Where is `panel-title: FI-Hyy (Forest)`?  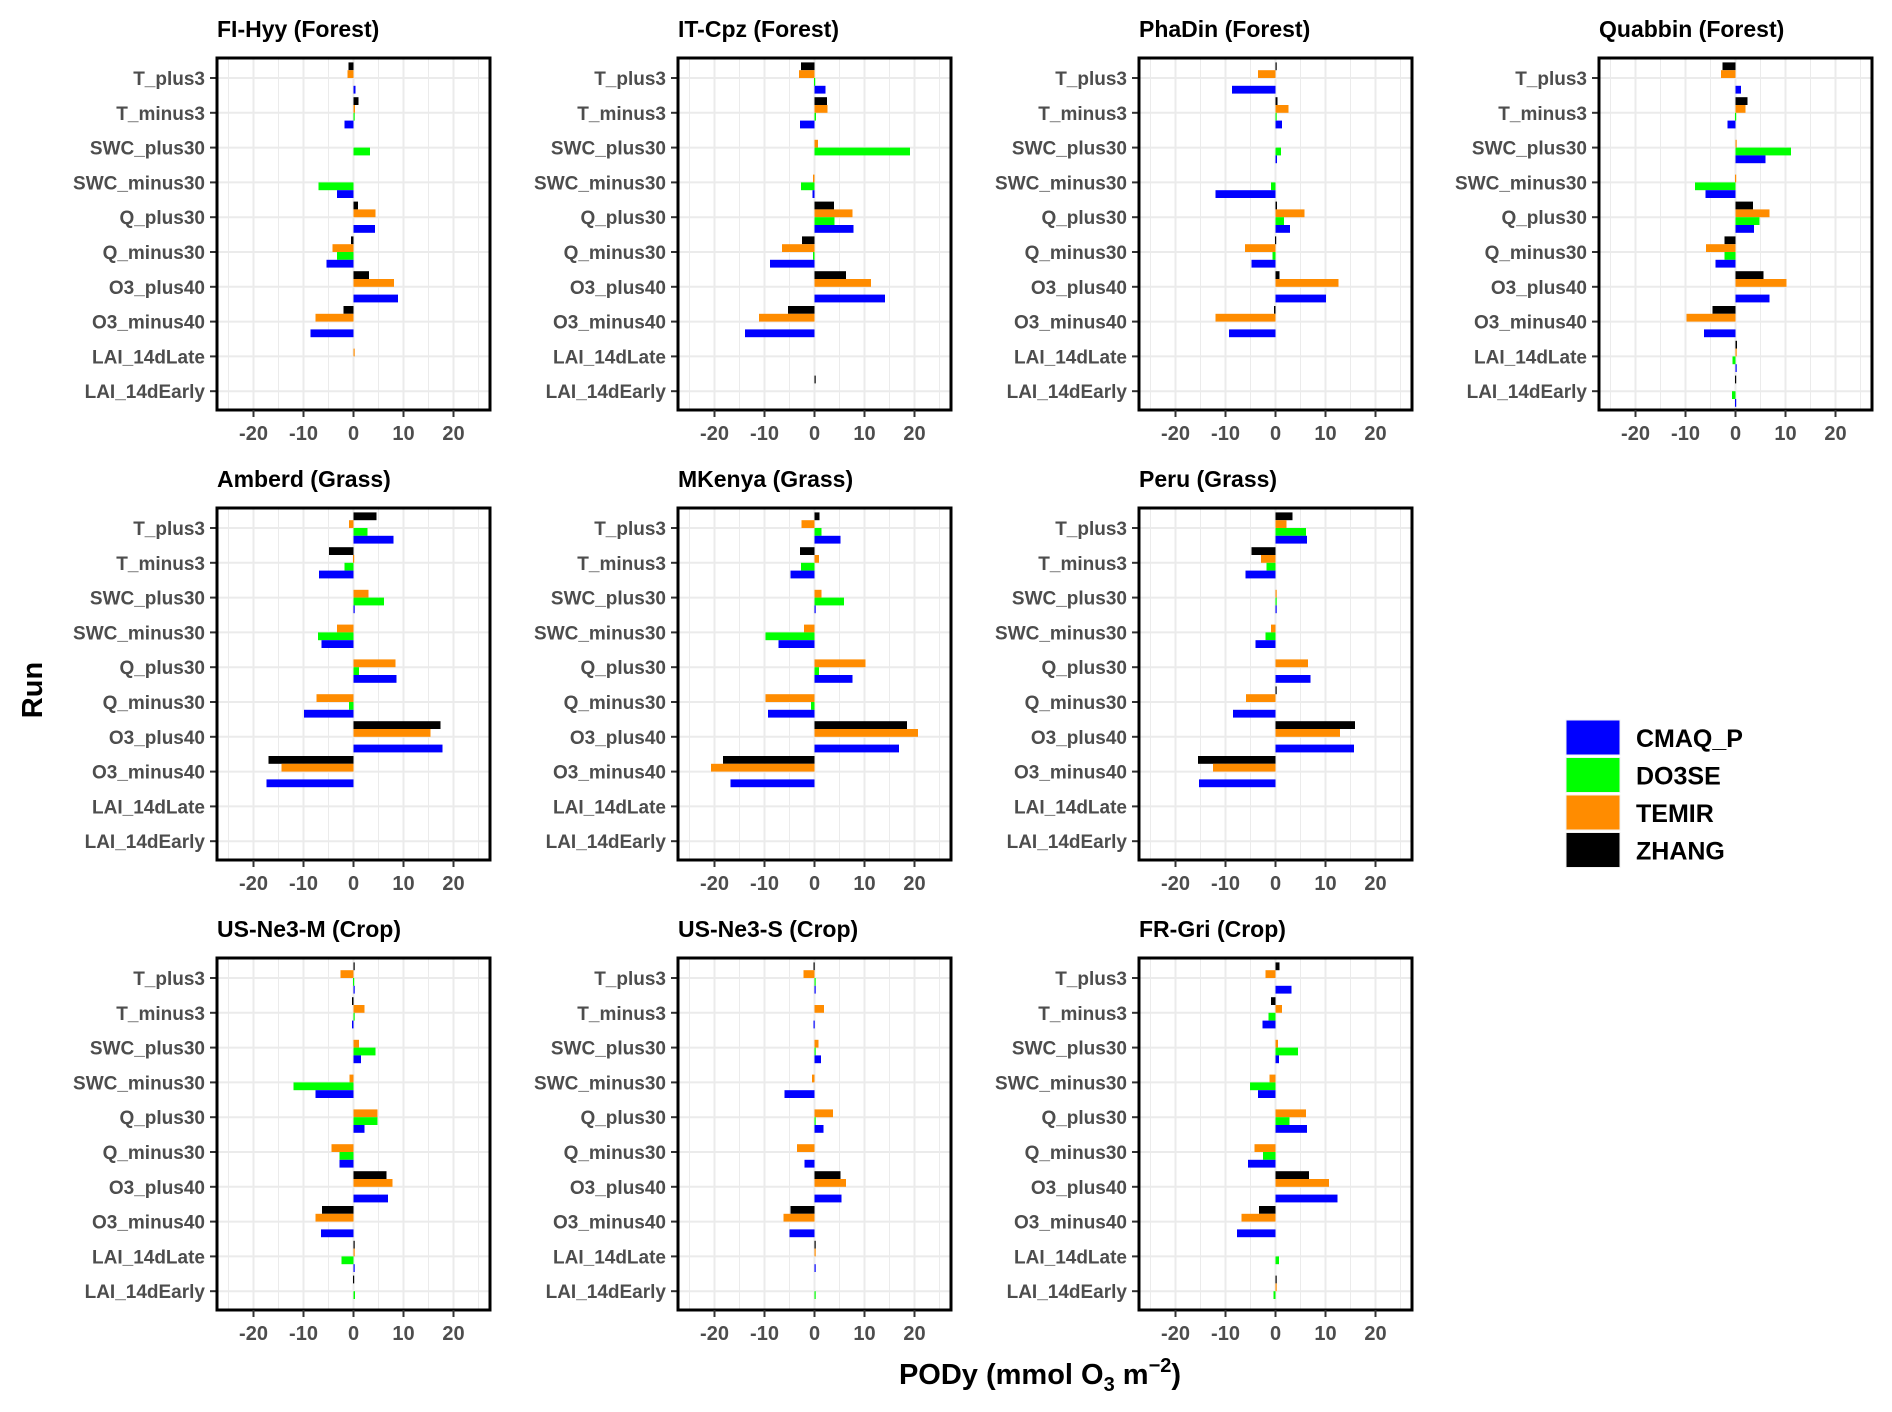
panel-title: FI-Hyy (Forest) is located at coordinates (298, 29).